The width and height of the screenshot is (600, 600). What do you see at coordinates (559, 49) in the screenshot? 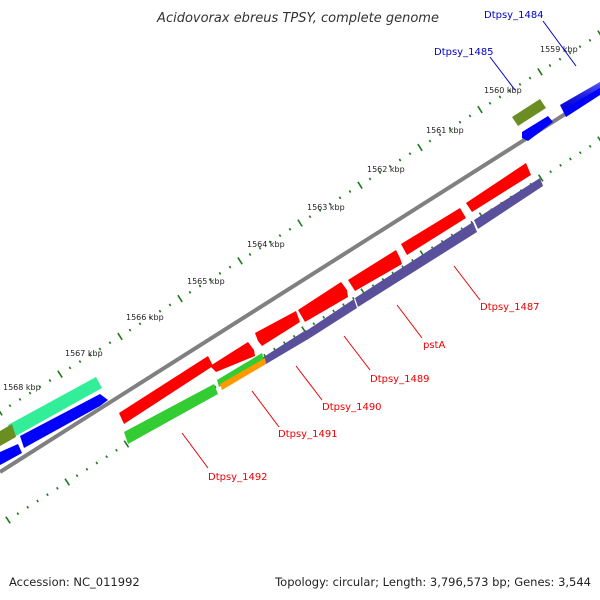
I see `tick-label: 1559 kbp` at bounding box center [559, 49].